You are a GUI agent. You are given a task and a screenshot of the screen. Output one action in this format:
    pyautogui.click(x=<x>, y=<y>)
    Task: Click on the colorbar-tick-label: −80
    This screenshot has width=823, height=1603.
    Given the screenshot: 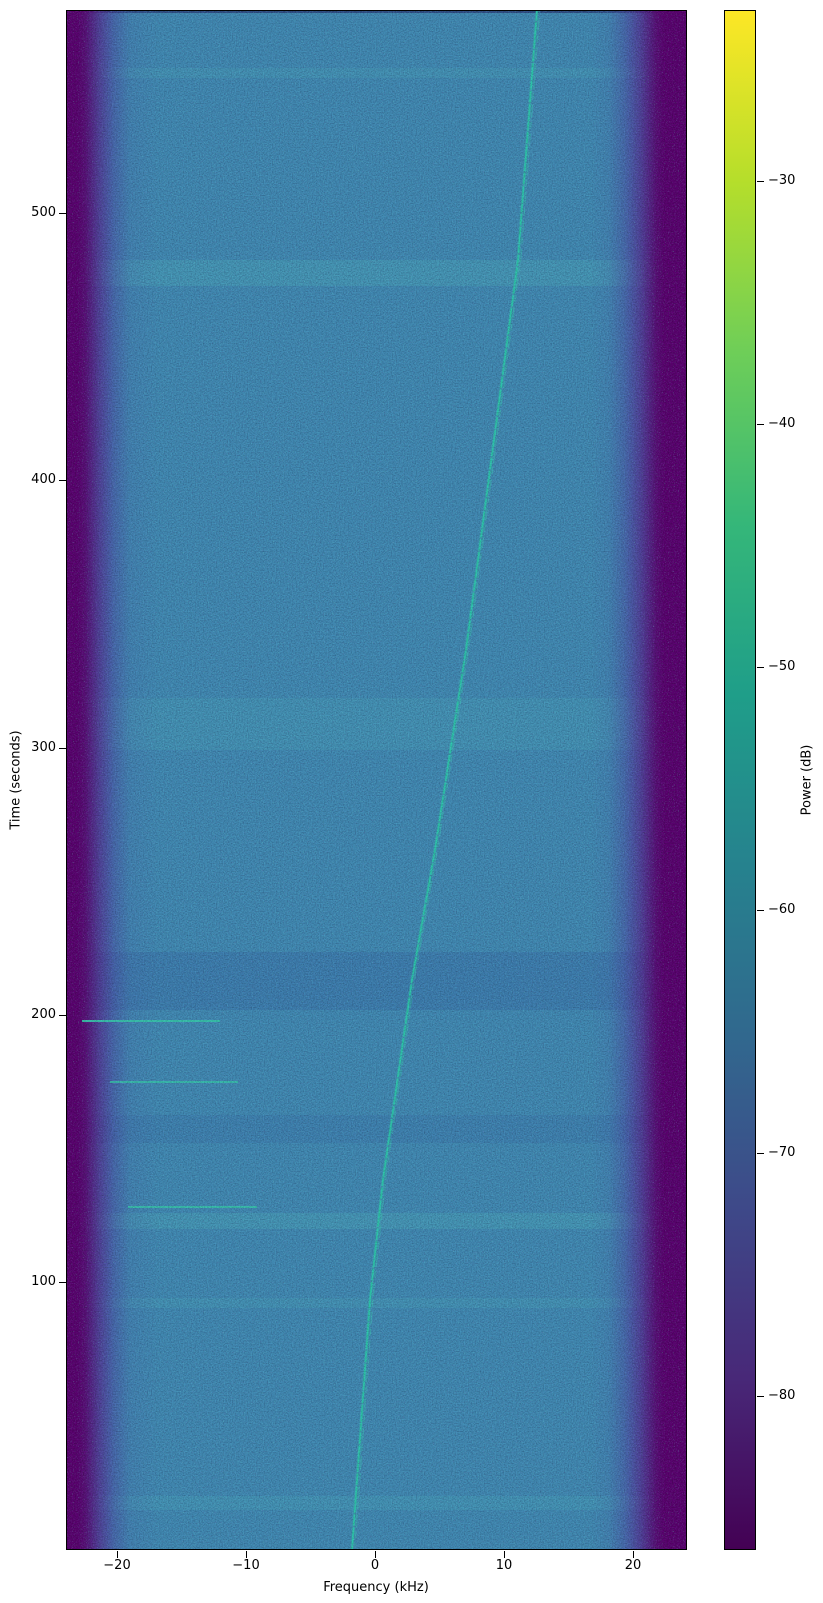 What is the action you would take?
    pyautogui.click(x=782, y=1395)
    